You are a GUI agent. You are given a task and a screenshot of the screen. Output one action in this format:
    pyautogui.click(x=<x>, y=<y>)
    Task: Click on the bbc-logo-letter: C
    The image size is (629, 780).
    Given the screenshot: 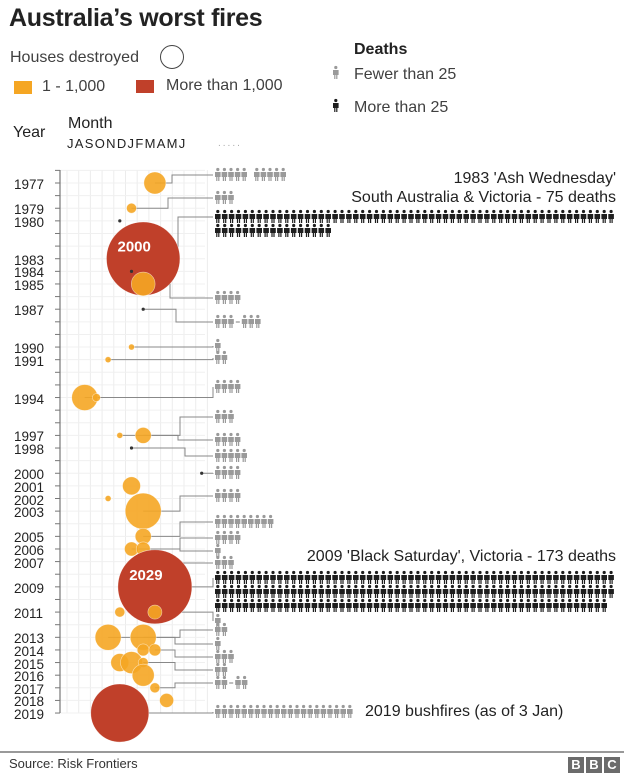 What is the action you would take?
    pyautogui.click(x=612, y=765)
    